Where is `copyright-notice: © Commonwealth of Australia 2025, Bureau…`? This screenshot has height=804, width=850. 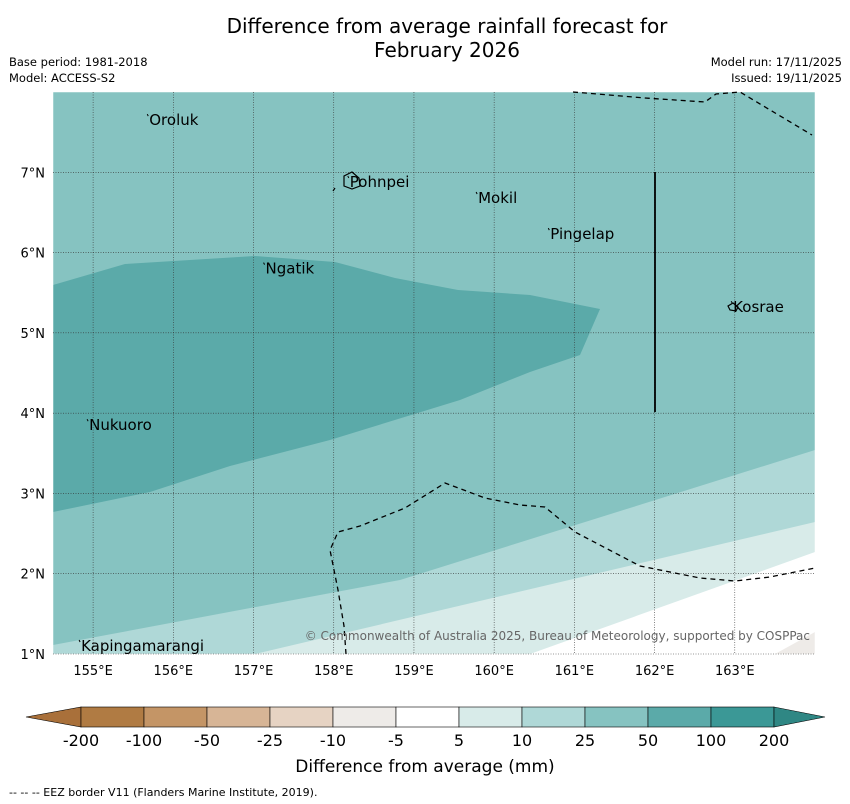
copyright-notice: © Commonwealth of Australia 2025, Bureau… is located at coordinates (557, 636).